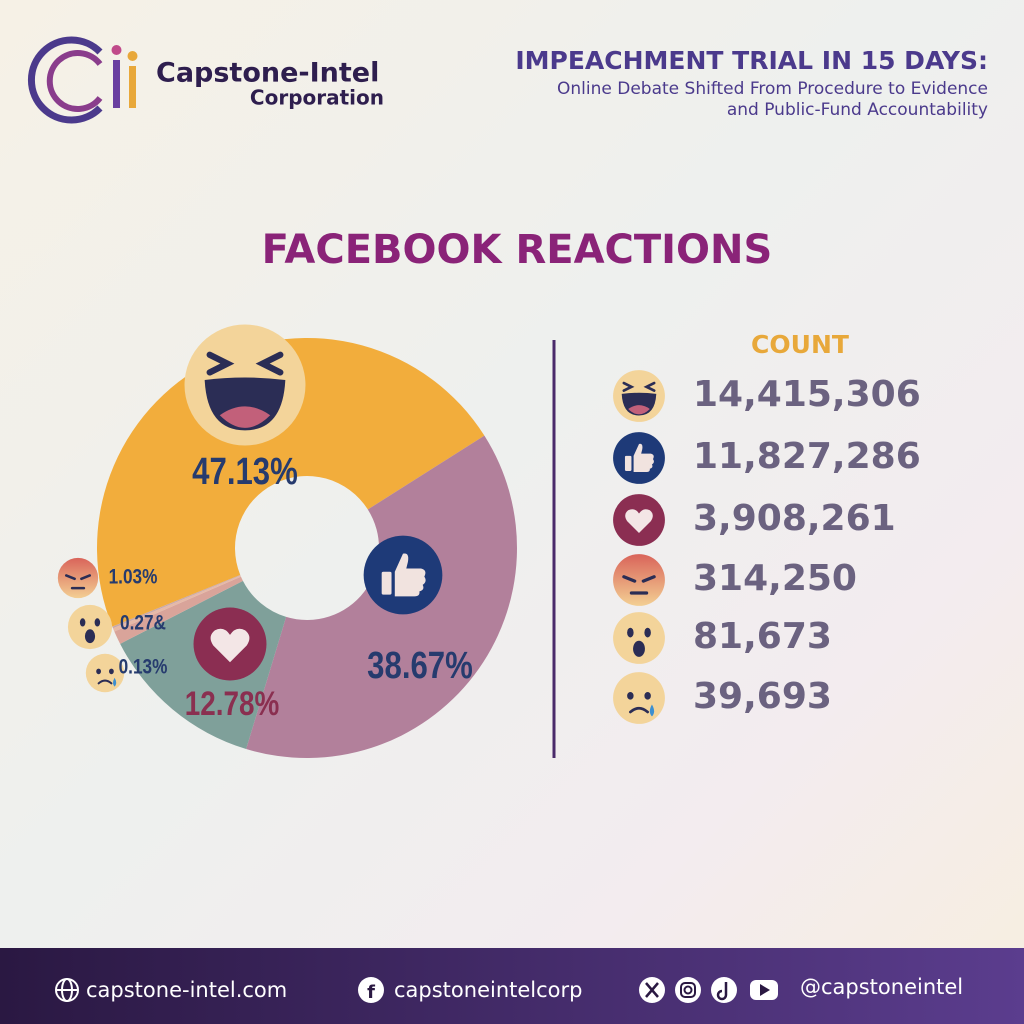  I want to click on count-value: 39,693, so click(762, 696).